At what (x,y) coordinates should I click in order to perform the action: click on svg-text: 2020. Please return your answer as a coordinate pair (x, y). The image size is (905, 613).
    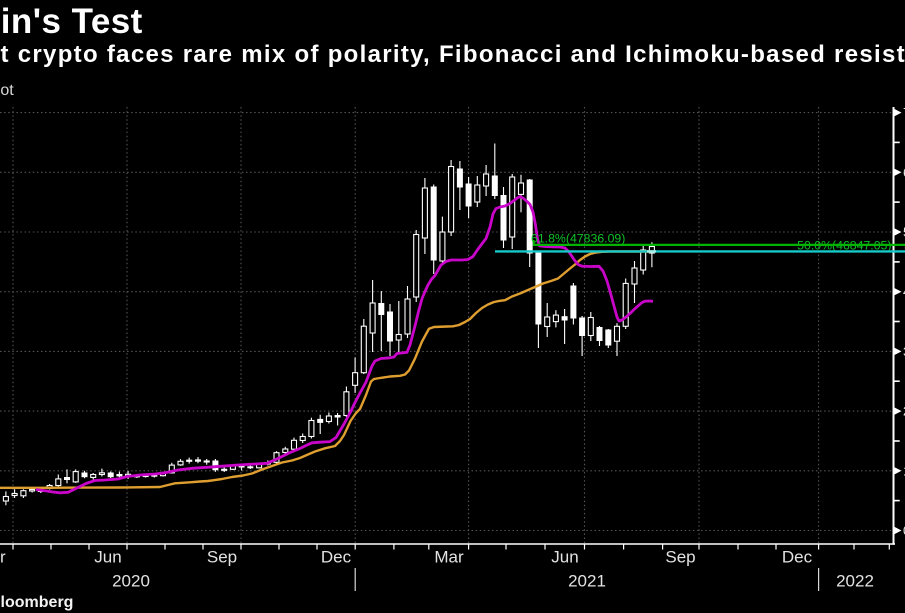
    Looking at the image, I should click on (131, 581).